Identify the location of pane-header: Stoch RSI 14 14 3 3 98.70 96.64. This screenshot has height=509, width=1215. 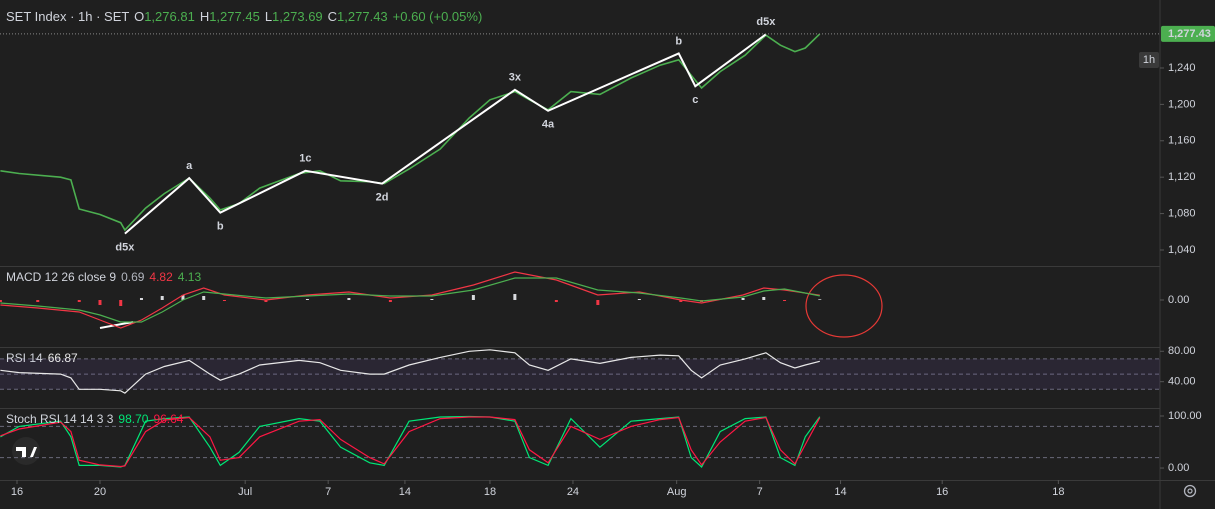
(95, 419).